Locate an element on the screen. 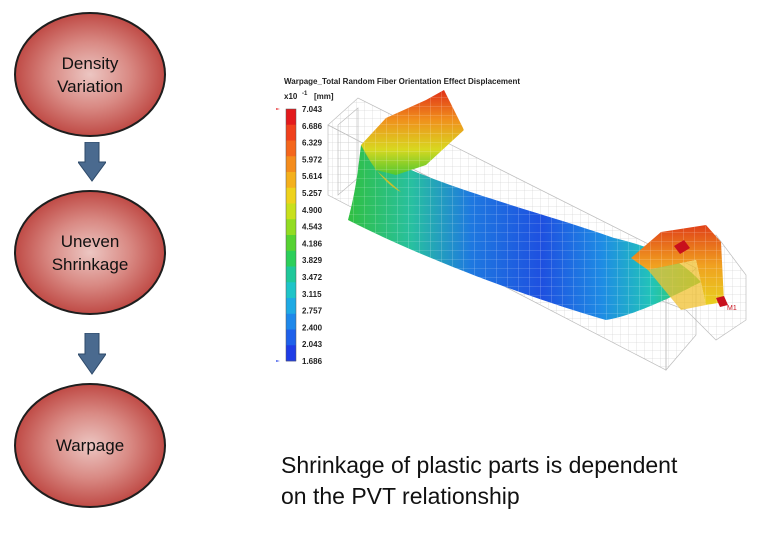  flow-node-label: Warpage is located at coordinates (90, 445).